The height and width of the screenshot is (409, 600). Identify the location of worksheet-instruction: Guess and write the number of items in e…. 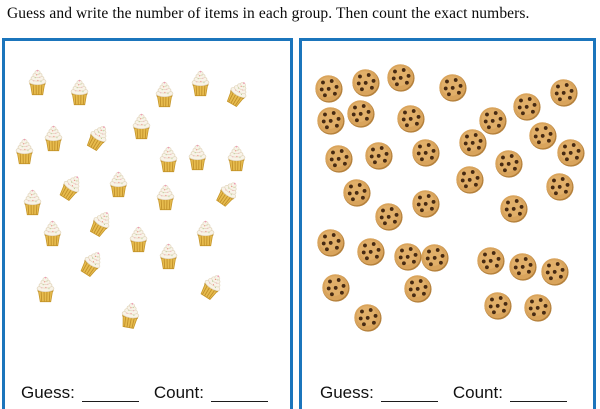
(268, 13).